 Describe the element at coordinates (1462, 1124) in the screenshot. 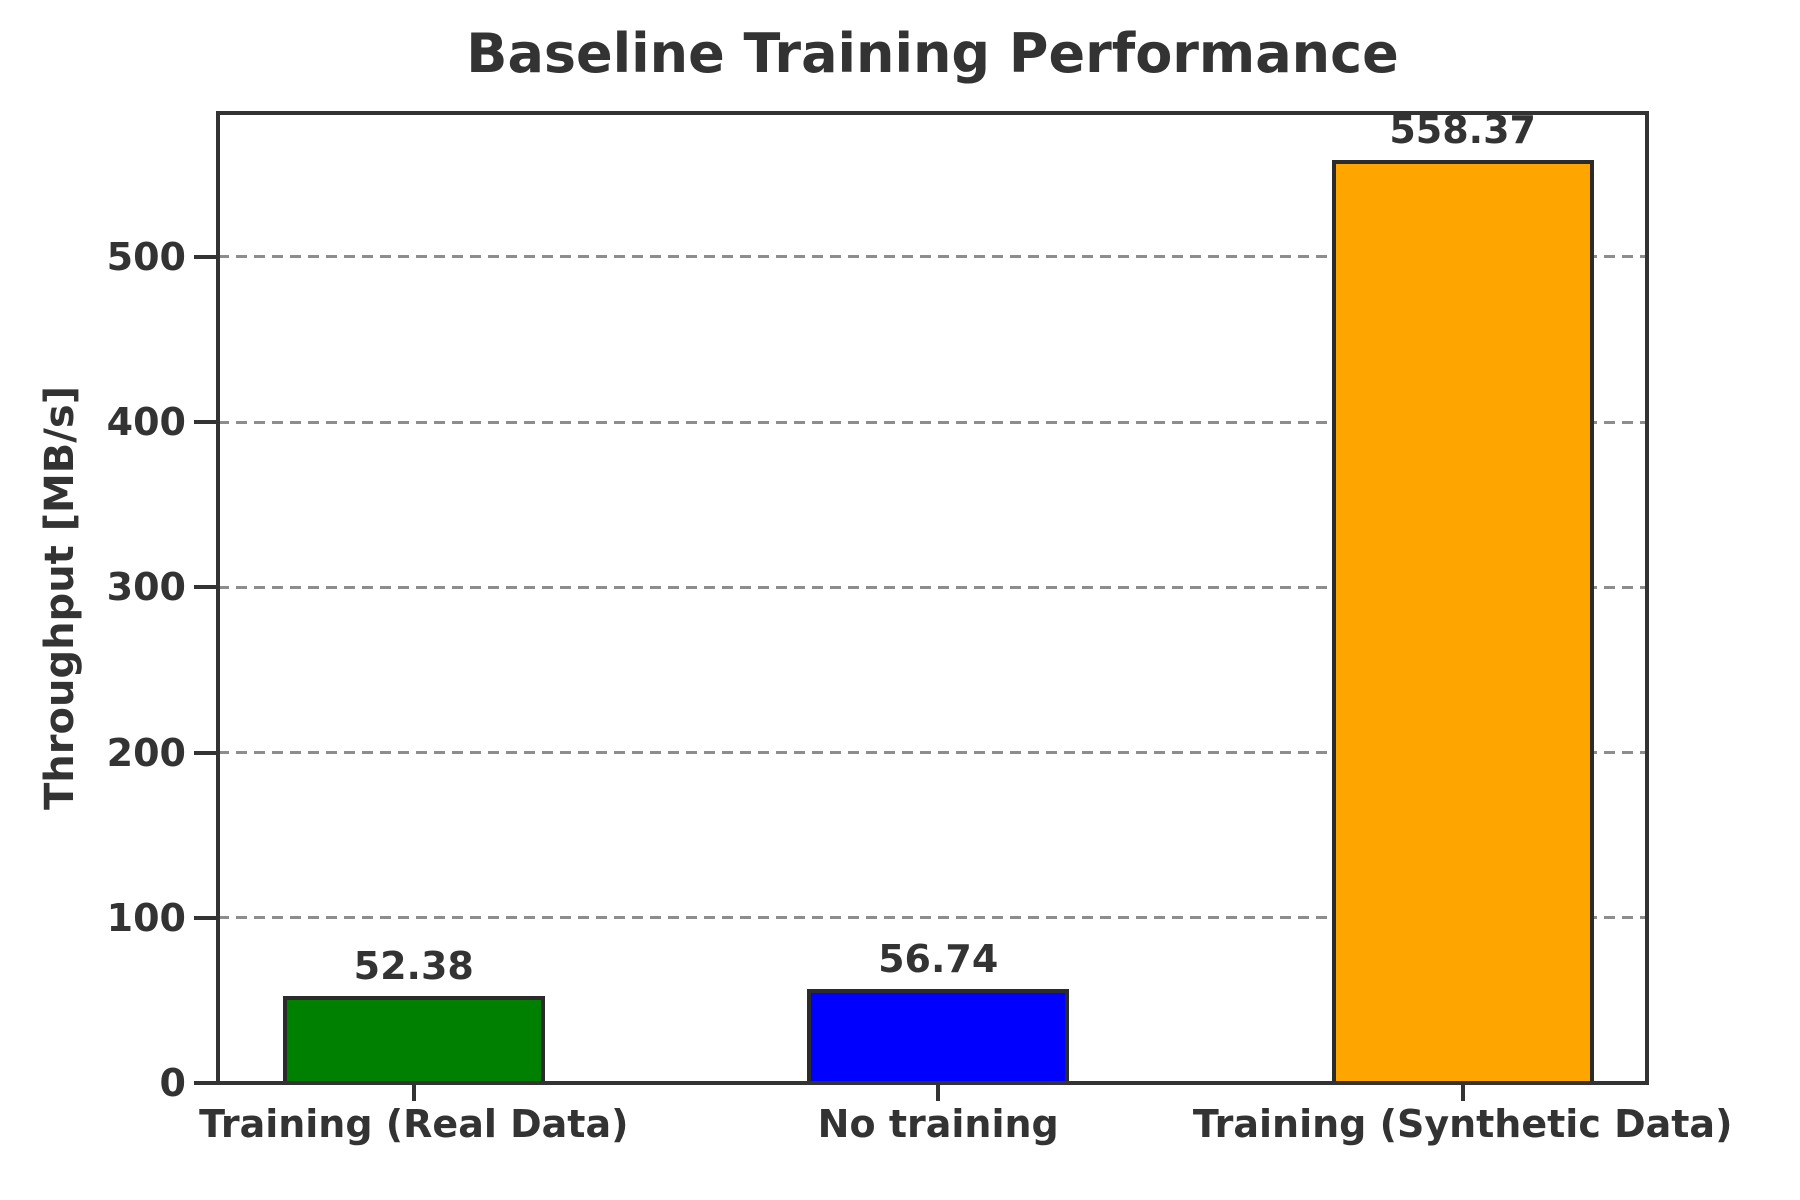

I see `x-tick-label: Training (Synthetic Data)` at that location.